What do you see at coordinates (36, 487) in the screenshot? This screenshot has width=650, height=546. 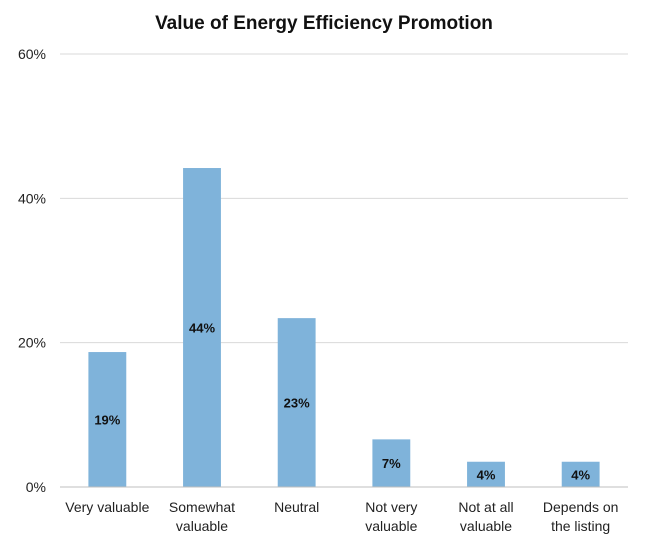 I see `y-tick-label: 0%` at bounding box center [36, 487].